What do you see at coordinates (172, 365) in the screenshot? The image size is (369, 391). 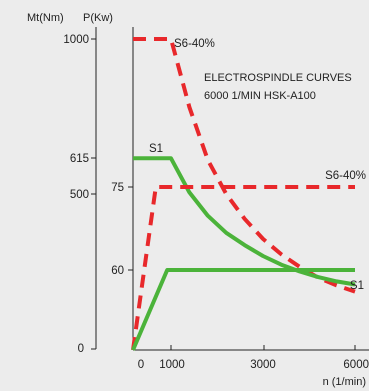 I see `x-tick-label: 1000` at bounding box center [172, 365].